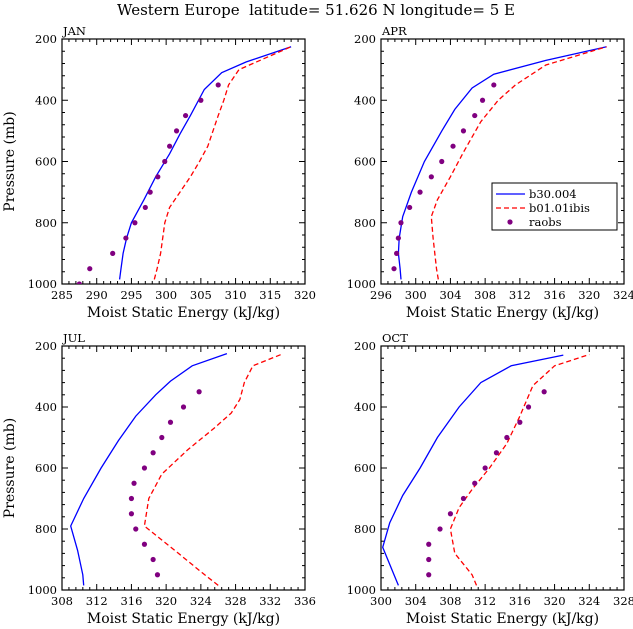 The image size is (633, 629). What do you see at coordinates (97, 295) in the screenshot?
I see `x-tick-label: 290` at bounding box center [97, 295].